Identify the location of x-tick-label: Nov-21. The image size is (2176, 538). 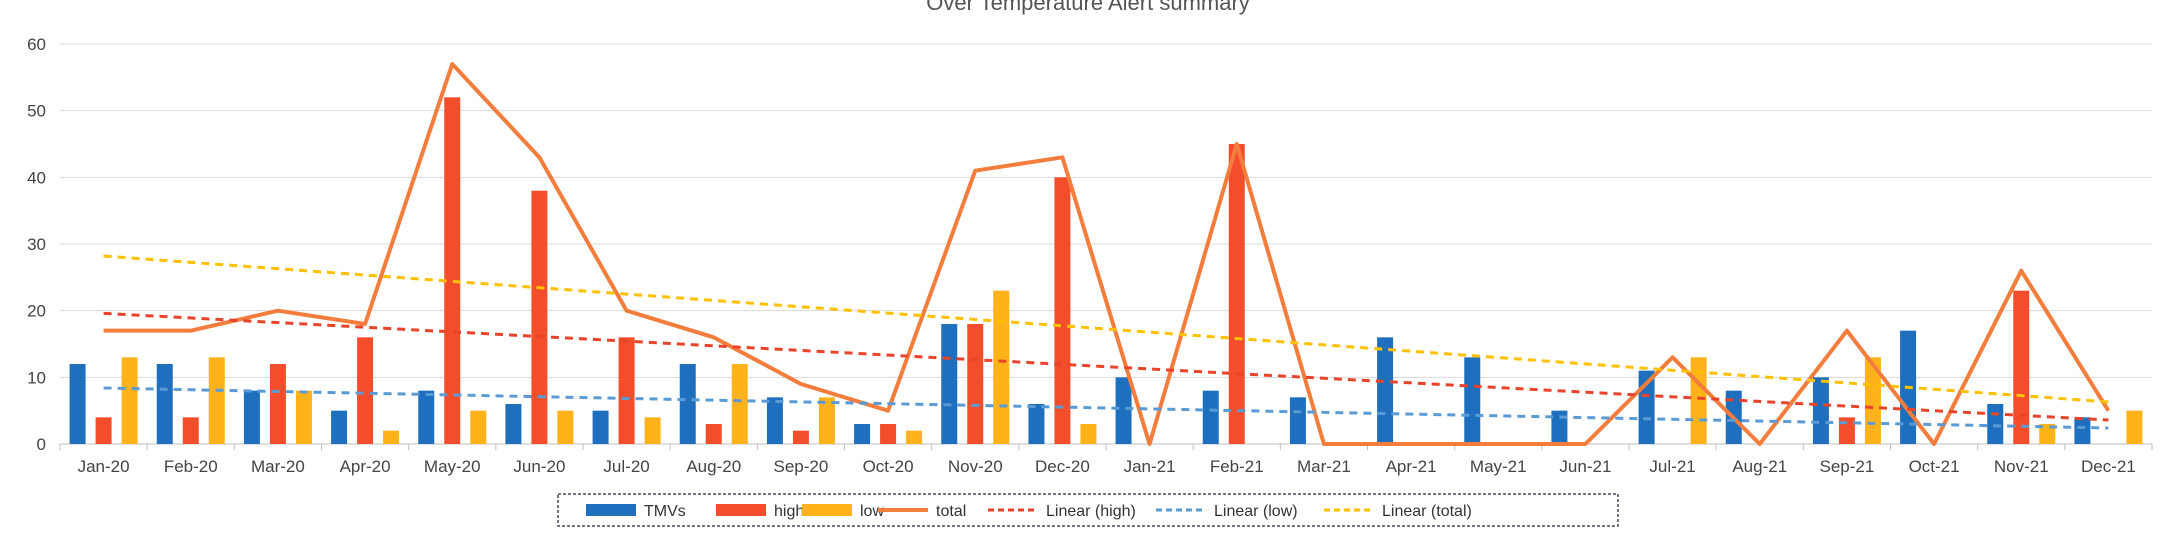
(2021, 466).